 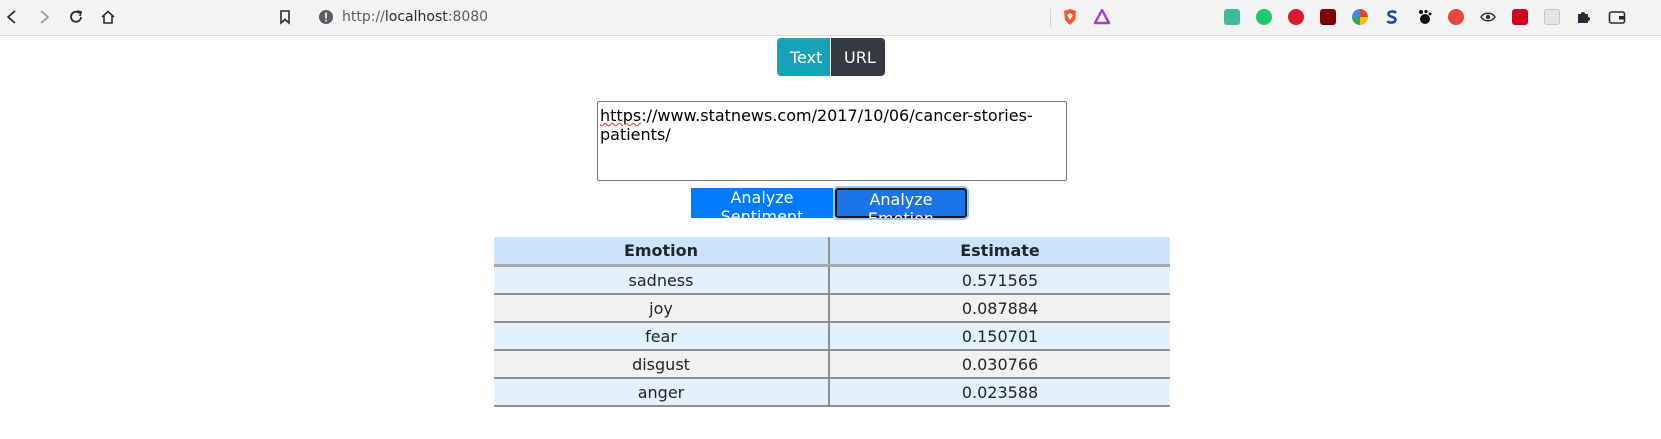 I want to click on bookmark-icon, so click(x=285, y=17).